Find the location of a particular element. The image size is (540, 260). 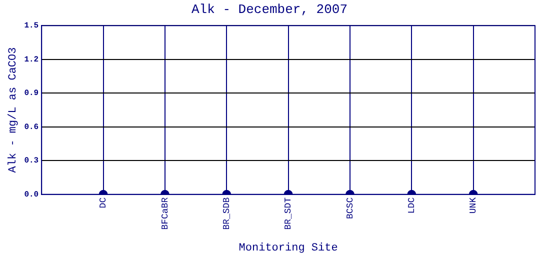

y-tick-label: 1.5 is located at coordinates (31, 26).